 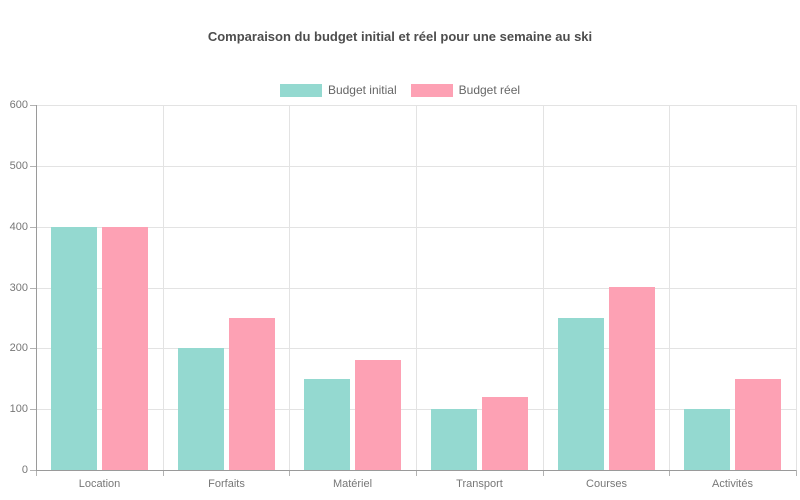 What do you see at coordinates (581, 394) in the screenshot?
I see `bar-budget-initial-courses` at bounding box center [581, 394].